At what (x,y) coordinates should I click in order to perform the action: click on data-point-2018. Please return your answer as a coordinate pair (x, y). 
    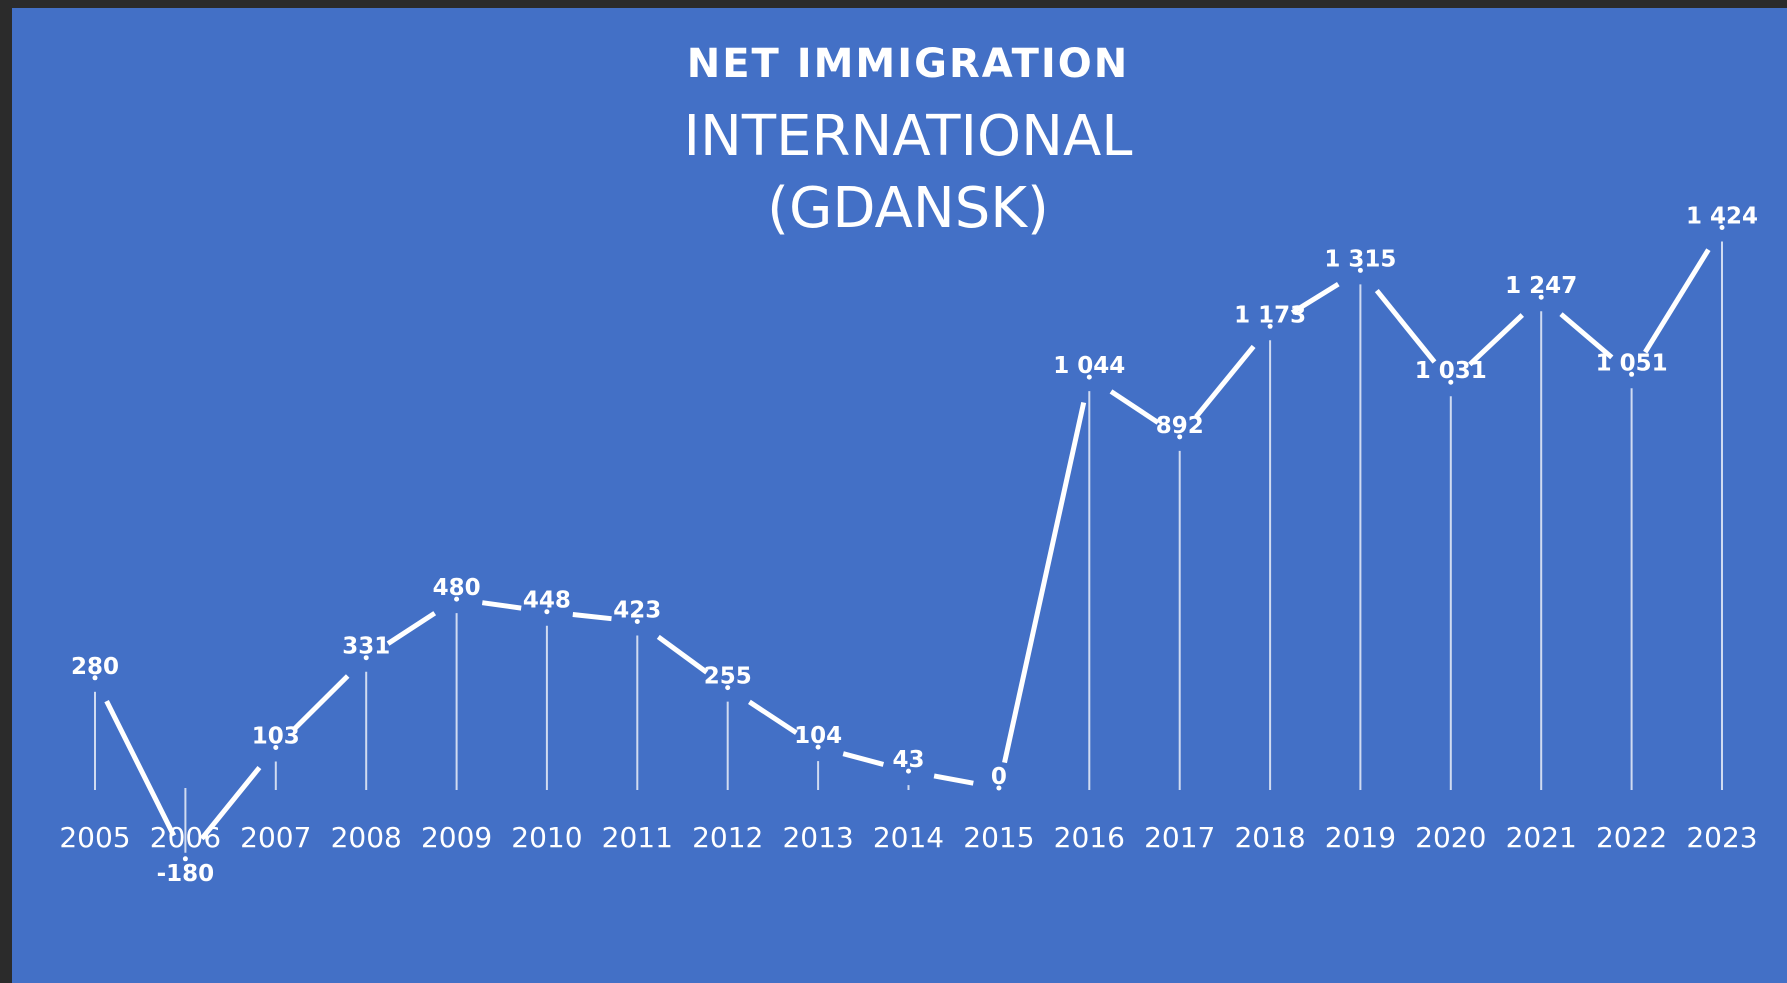
    Looking at the image, I should click on (1270, 326).